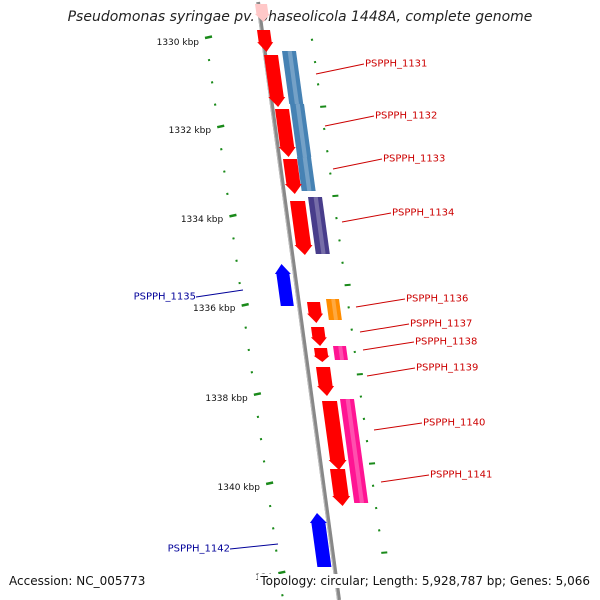 The height and width of the screenshot is (600, 600). Describe the element at coordinates (190, 131) in the screenshot. I see `kbp-label: 1332 kbp` at that location.